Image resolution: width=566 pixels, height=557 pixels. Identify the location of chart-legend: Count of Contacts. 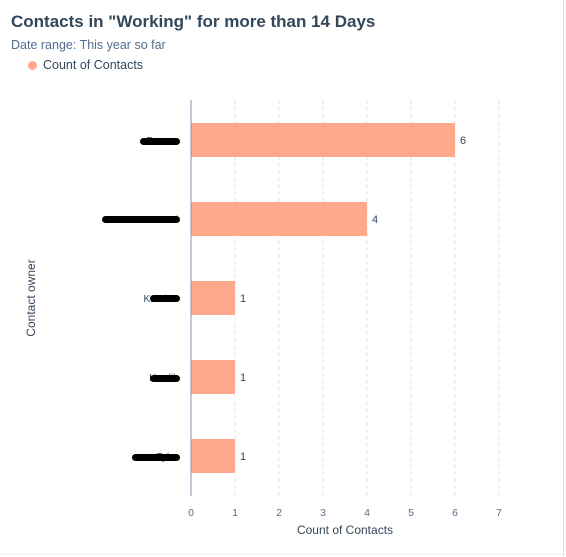
(85, 65).